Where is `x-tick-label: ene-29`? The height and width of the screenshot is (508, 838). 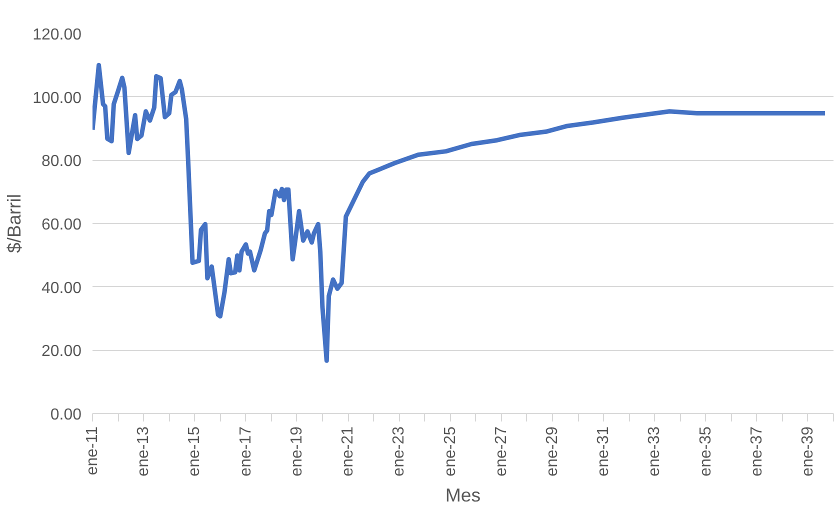
x-tick-label: ene-29 is located at coordinates (552, 451).